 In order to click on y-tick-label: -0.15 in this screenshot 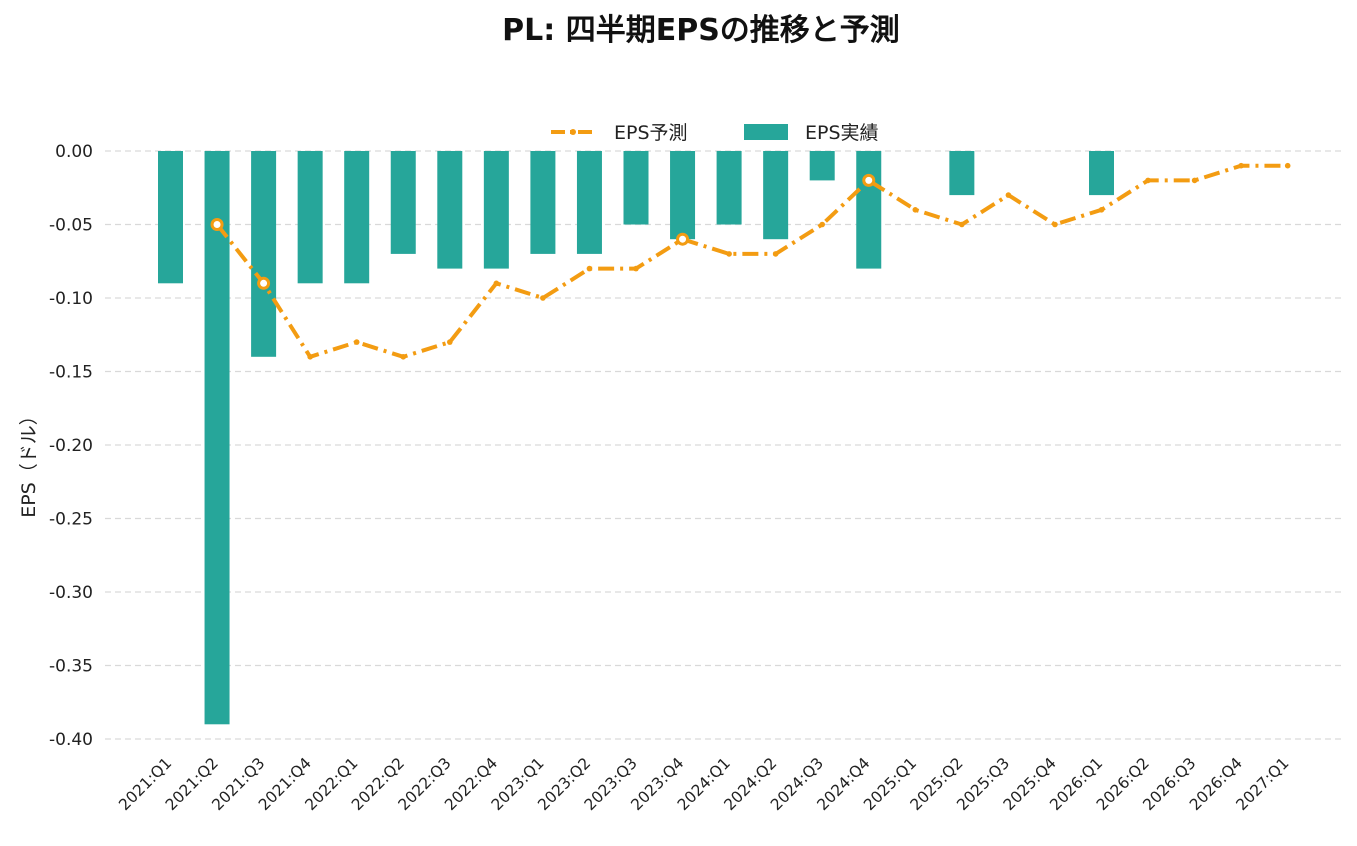, I will do `click(71, 373)`.